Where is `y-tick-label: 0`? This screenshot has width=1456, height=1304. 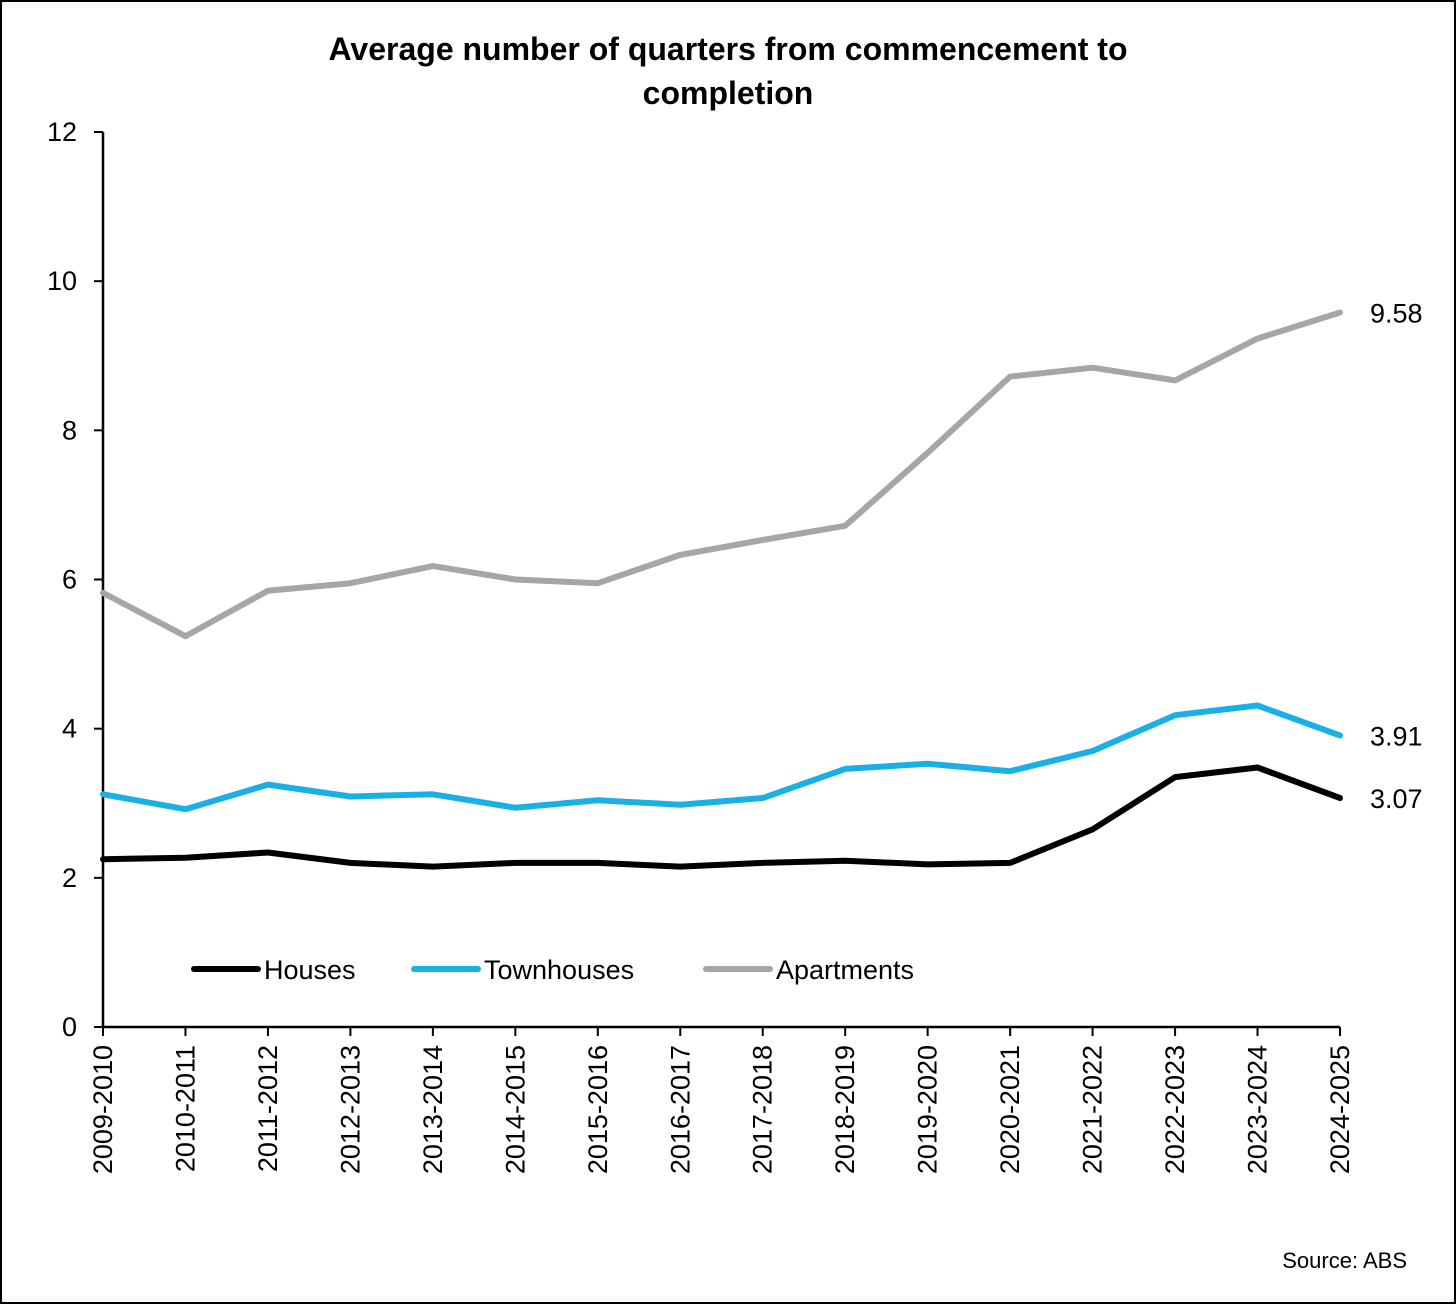 y-tick-label: 0 is located at coordinates (69, 1027).